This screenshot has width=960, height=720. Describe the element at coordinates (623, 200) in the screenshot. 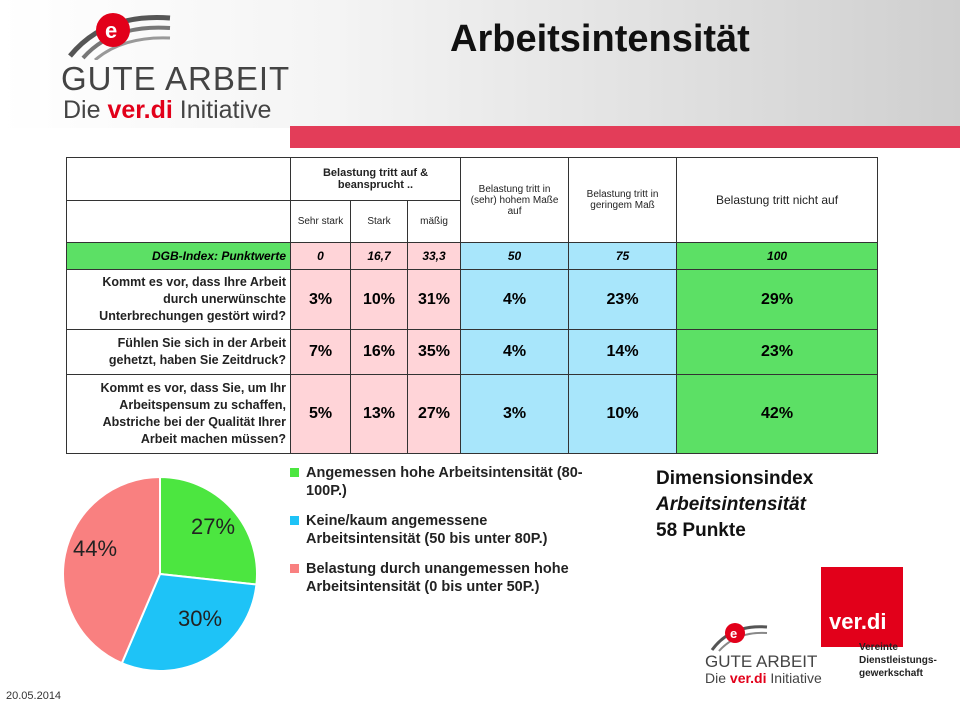

I see `col-low-header: Belastung tritt in geringem Maß` at that location.